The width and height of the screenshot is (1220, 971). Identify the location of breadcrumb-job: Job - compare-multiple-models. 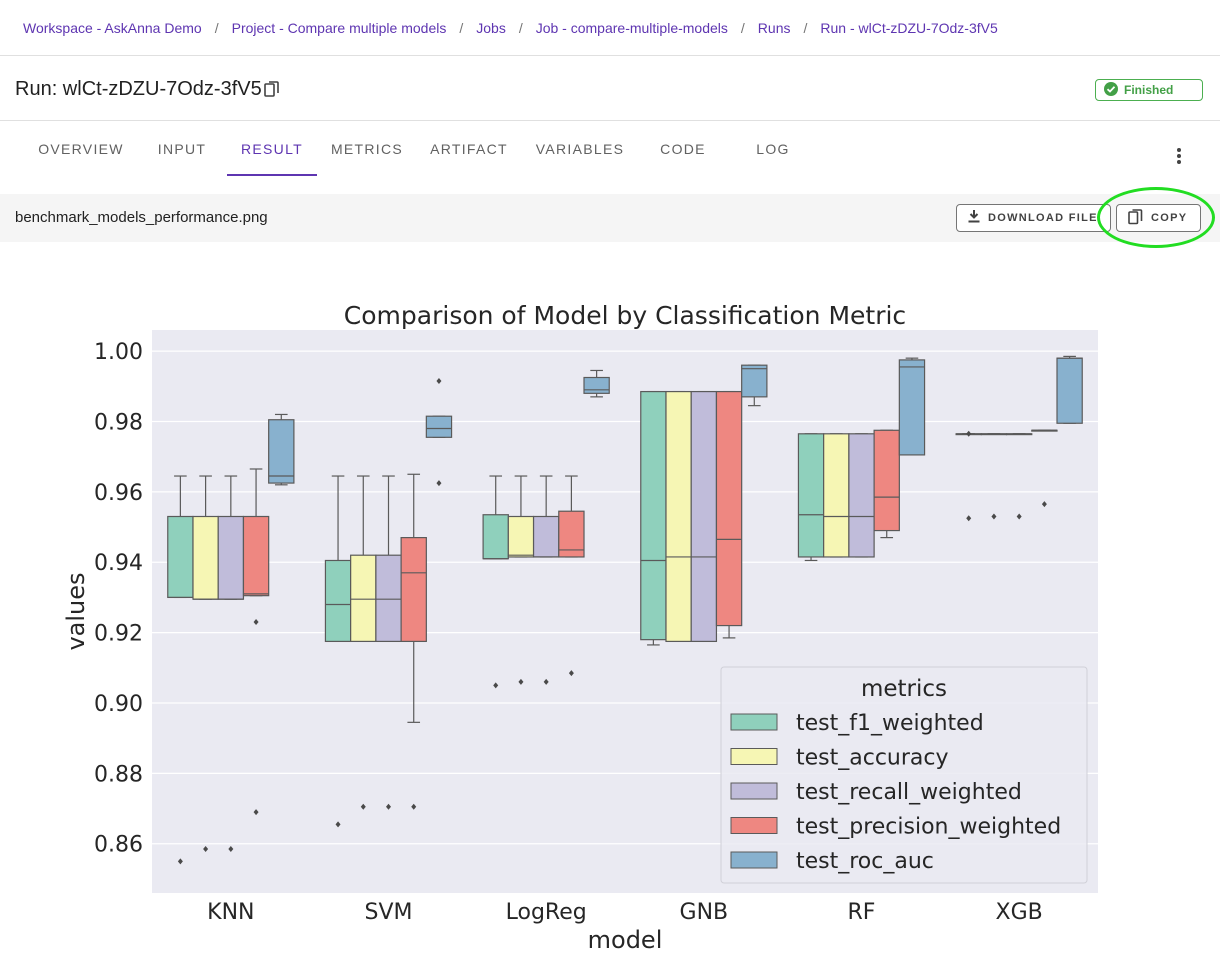
(631, 27).